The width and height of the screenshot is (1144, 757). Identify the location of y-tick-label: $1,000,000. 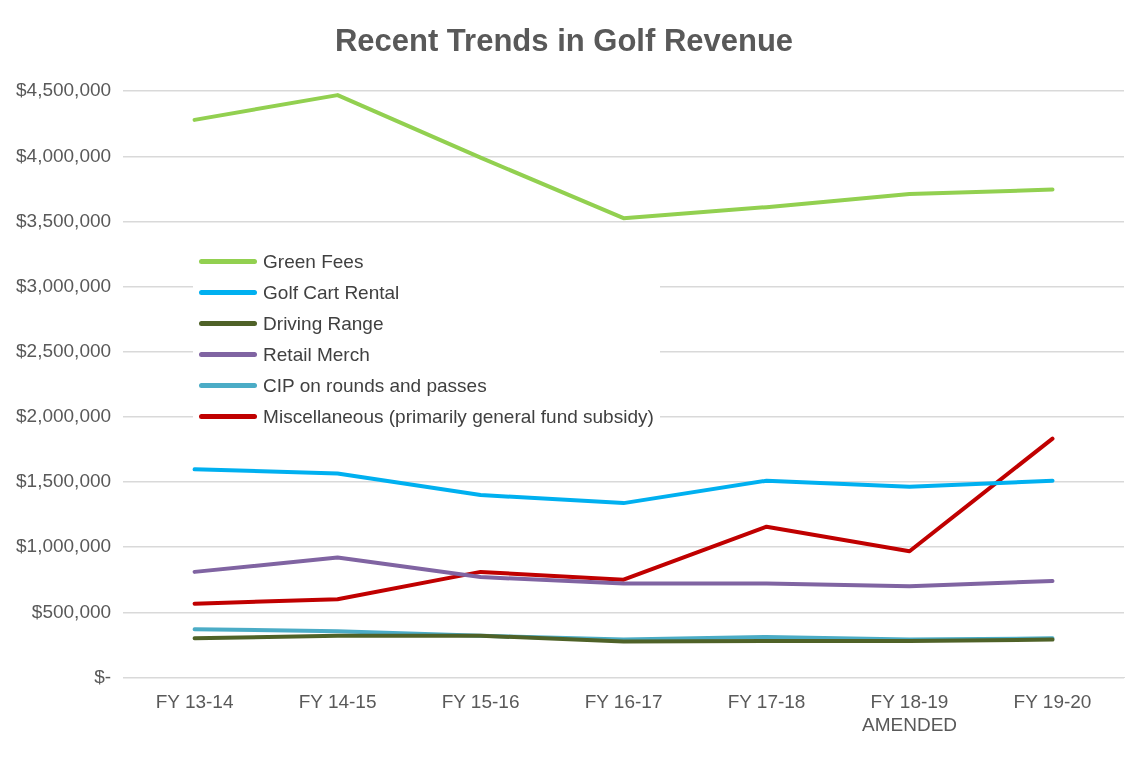
(64, 546).